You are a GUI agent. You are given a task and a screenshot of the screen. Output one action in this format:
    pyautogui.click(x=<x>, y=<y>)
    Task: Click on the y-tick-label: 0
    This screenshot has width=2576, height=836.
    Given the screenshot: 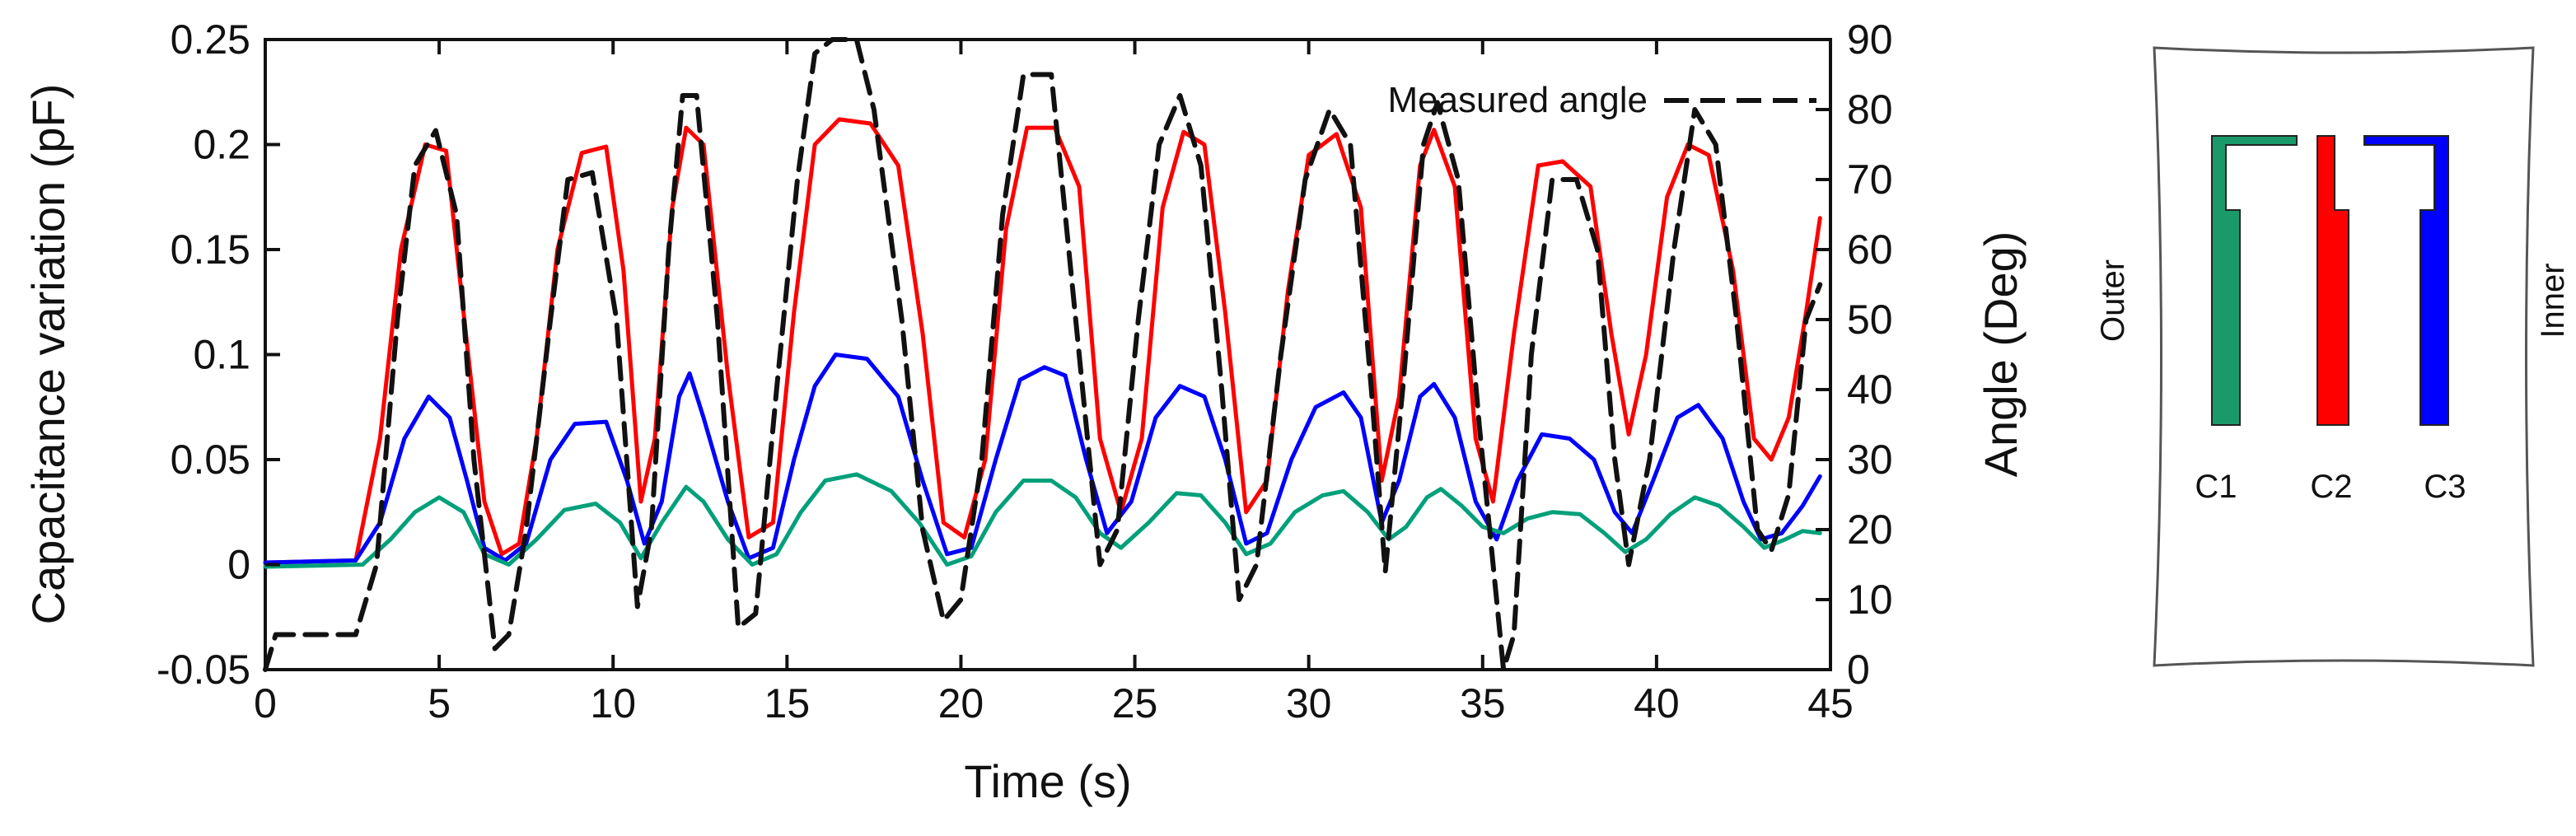 What is the action you would take?
    pyautogui.click(x=238, y=565)
    